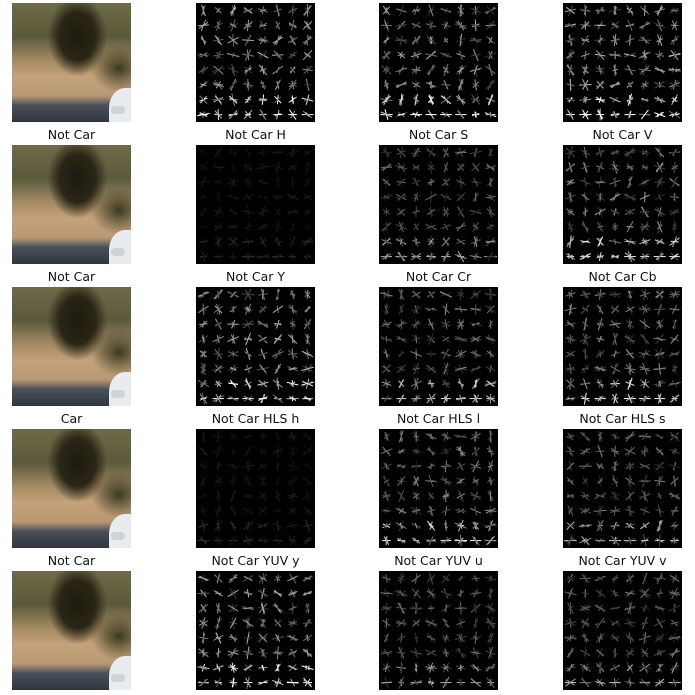  I want to click on hog-feature-image, so click(255, 630).